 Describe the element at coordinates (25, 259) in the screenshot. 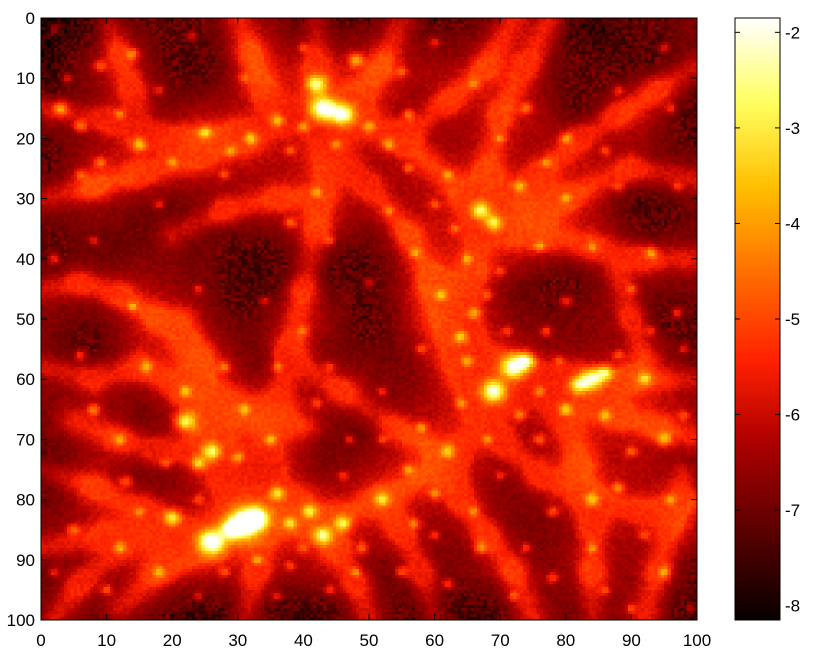

I see `y-tick-label: 40` at that location.